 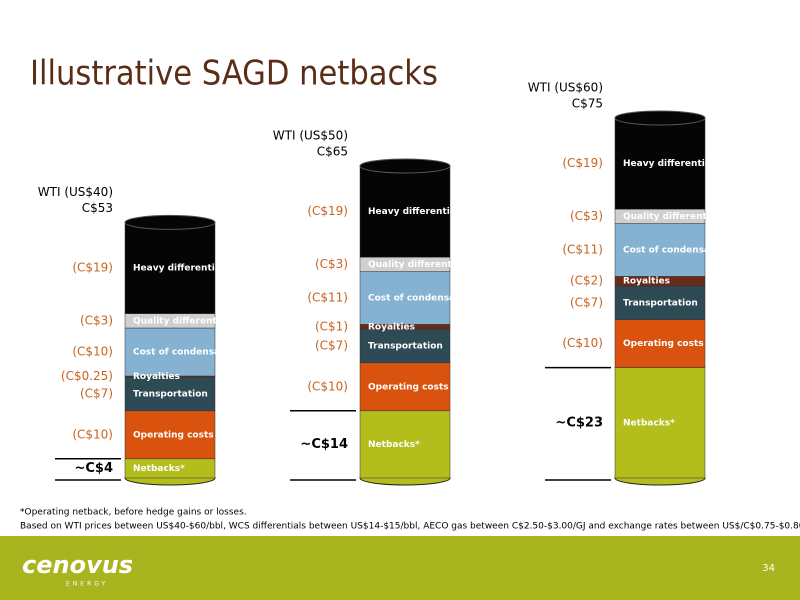 What do you see at coordinates (587, 104) in the screenshot?
I see `total-label: C$75` at bounding box center [587, 104].